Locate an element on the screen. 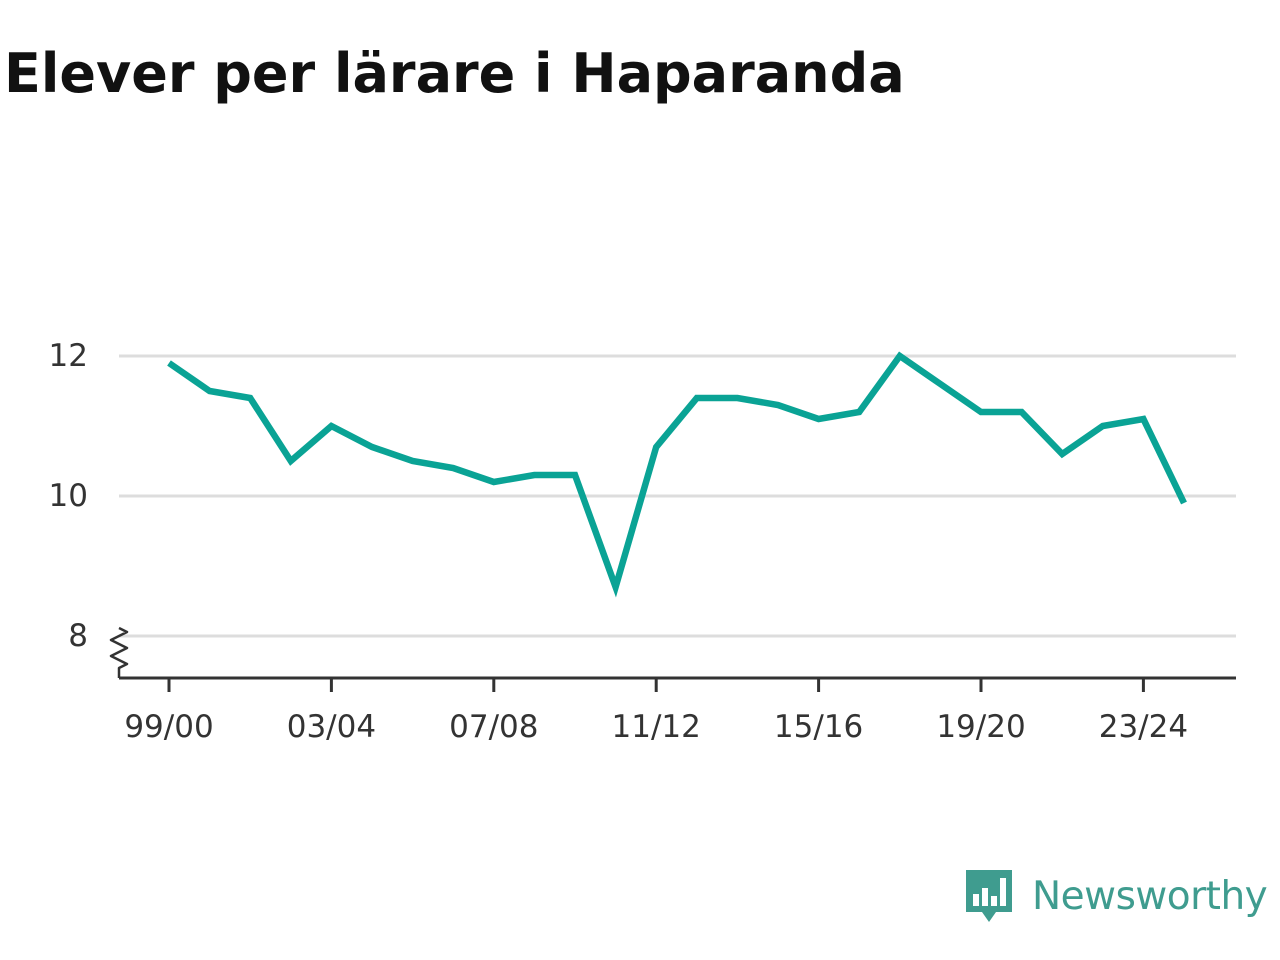  x-tick-label: 15/16 is located at coordinates (818, 727).